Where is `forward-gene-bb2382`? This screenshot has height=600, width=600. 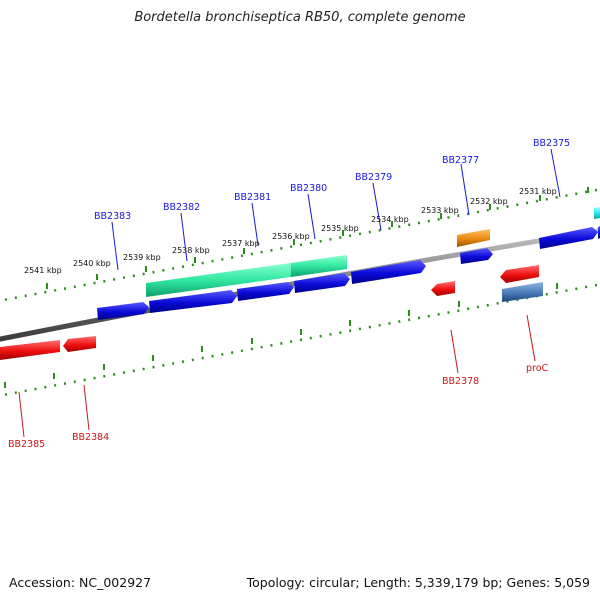 forward-gene-bb2382 is located at coordinates (193, 301).